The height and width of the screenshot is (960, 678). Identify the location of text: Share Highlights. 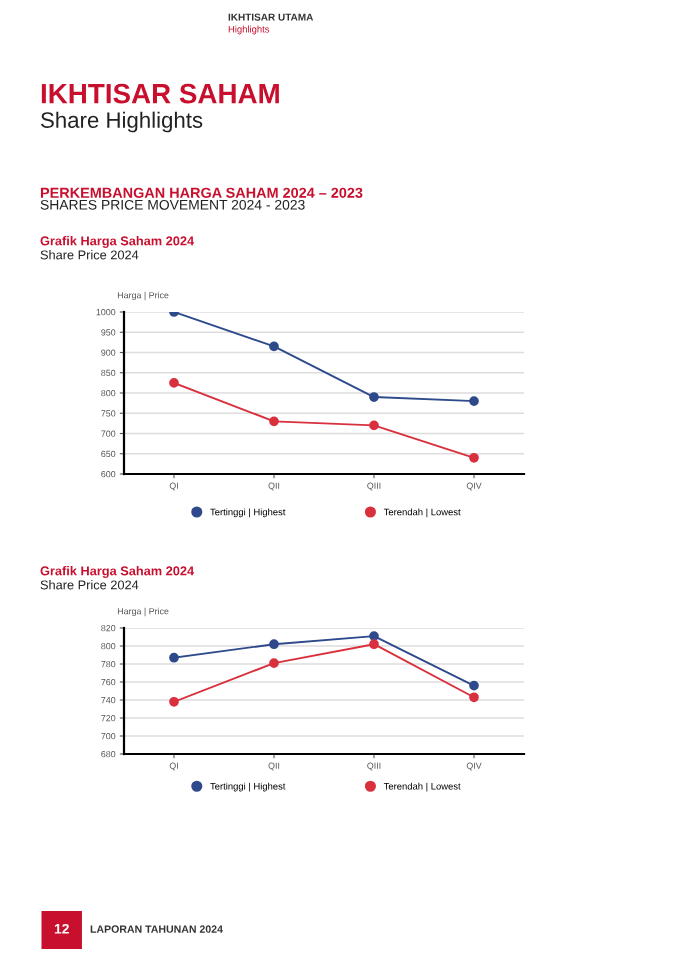
(122, 122).